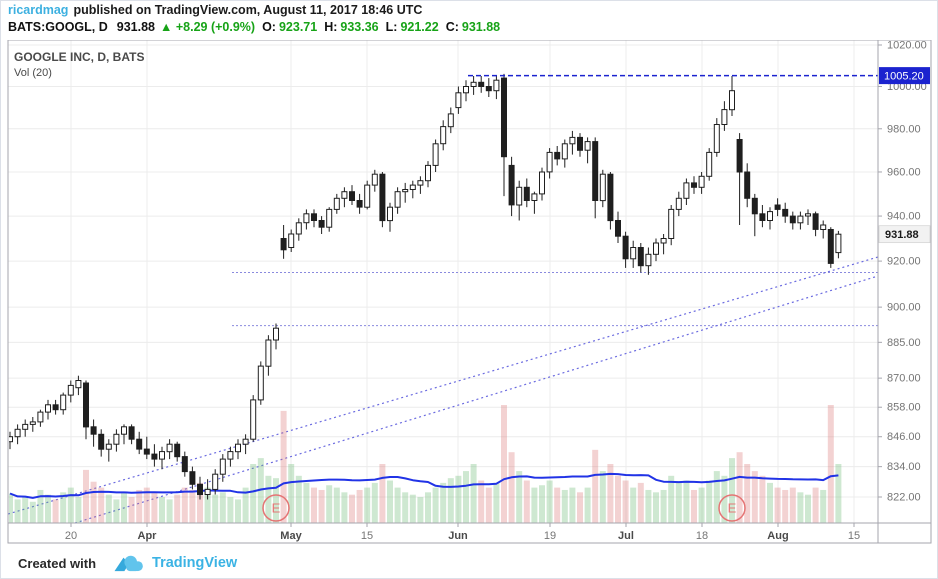  I want to click on price-axis-label: 900.00, so click(904, 308).